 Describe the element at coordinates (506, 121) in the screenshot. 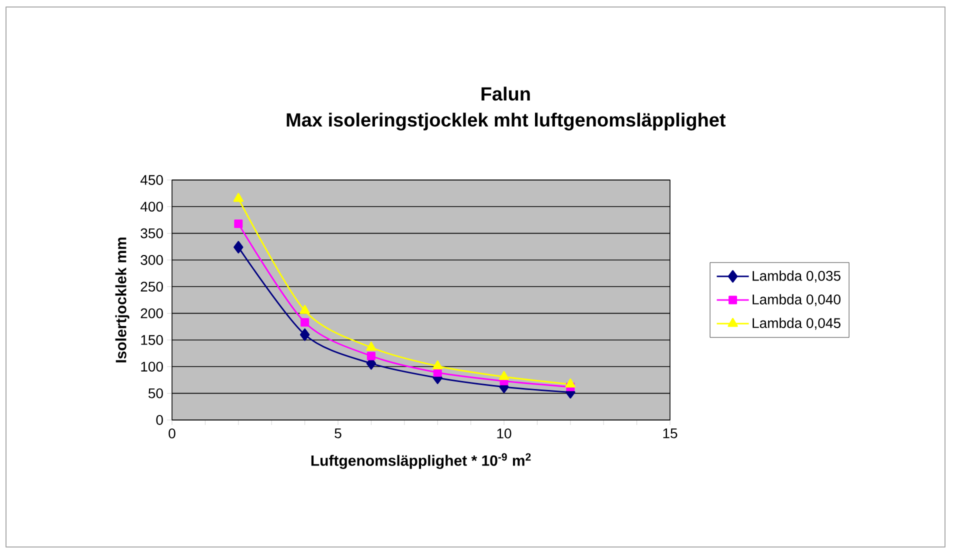

I see `chart-subtitle: Max isoleringstjocklek mht luftgenomsläpplighet` at that location.